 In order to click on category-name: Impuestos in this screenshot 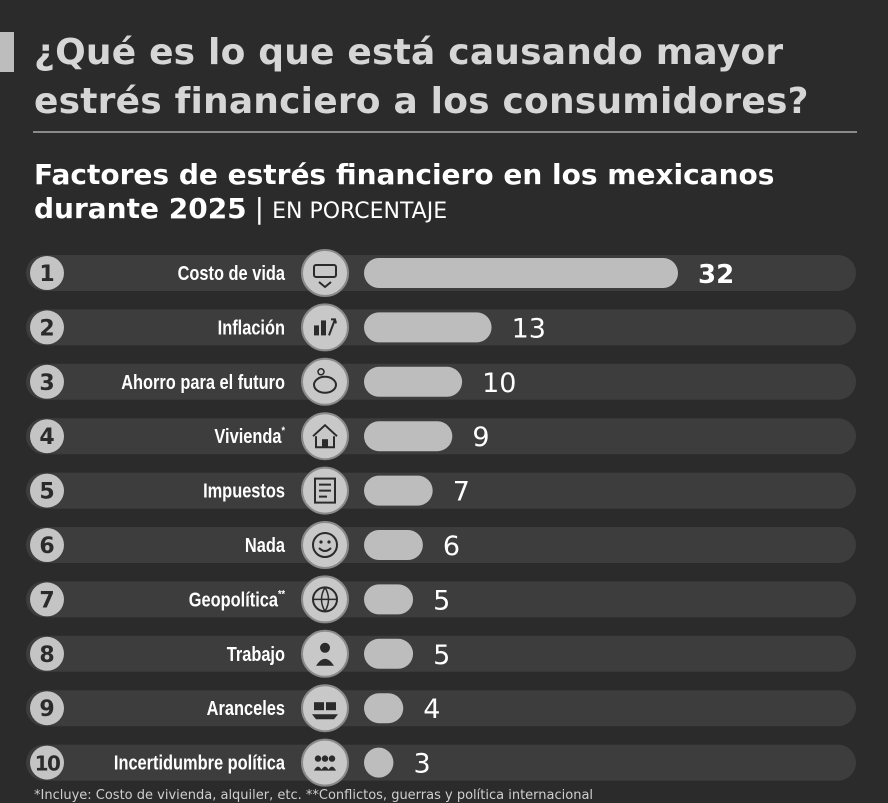, I will do `click(244, 490)`.